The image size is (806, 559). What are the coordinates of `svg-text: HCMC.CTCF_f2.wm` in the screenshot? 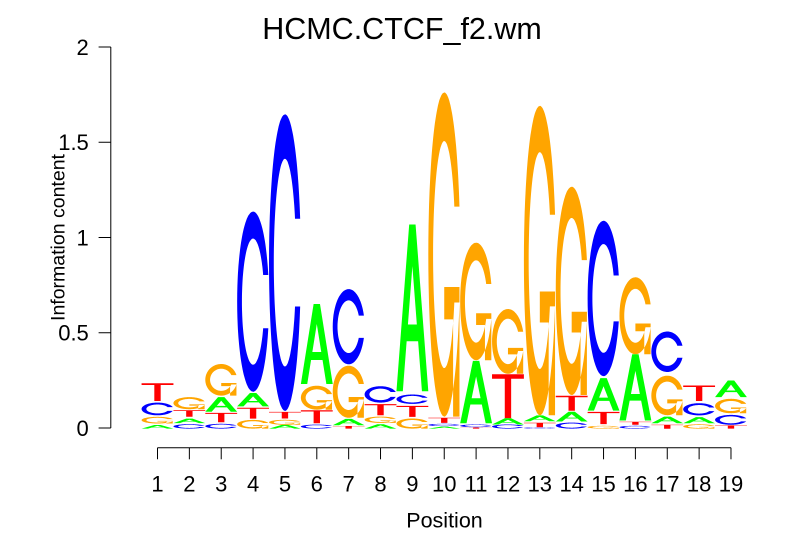 It's located at (402, 29).